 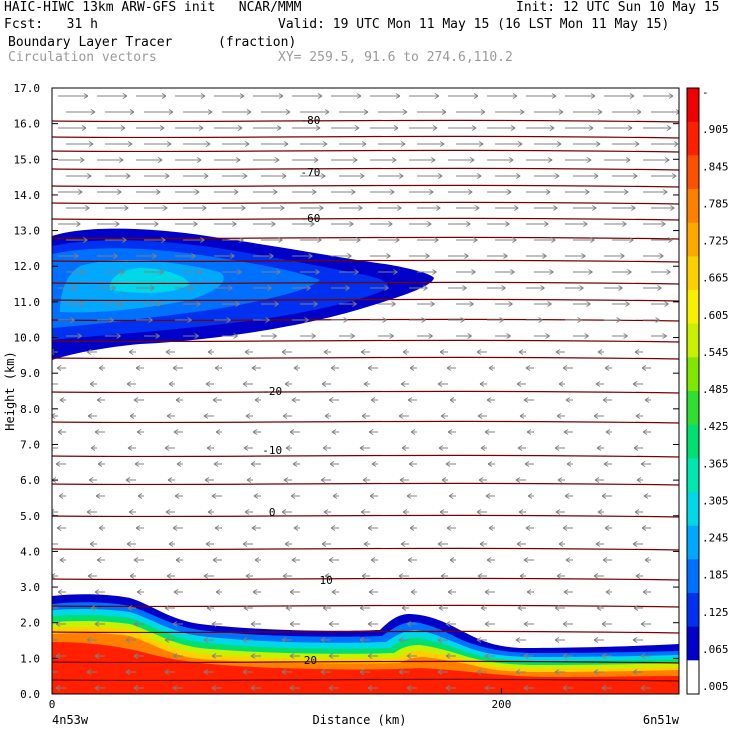 I want to click on y-tick-label: 12.0, so click(x=27, y=266).